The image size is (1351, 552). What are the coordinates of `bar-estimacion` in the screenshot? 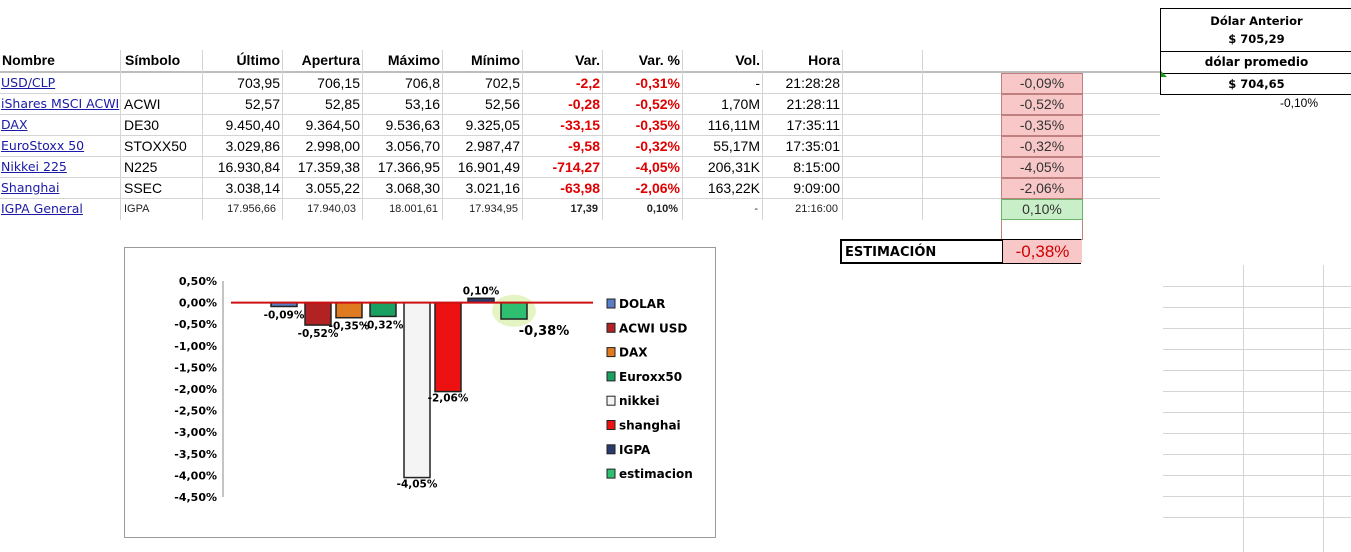 It's located at (514, 310).